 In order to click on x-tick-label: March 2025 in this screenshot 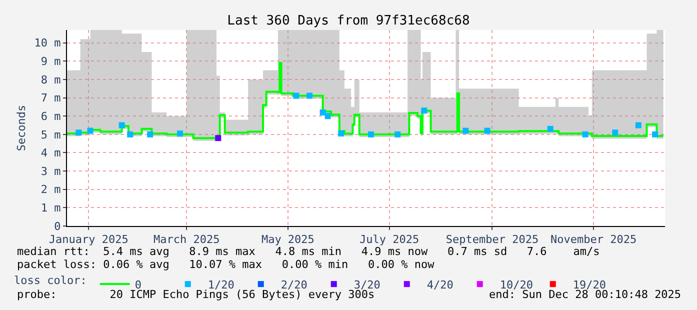, I will do `click(186, 239)`.